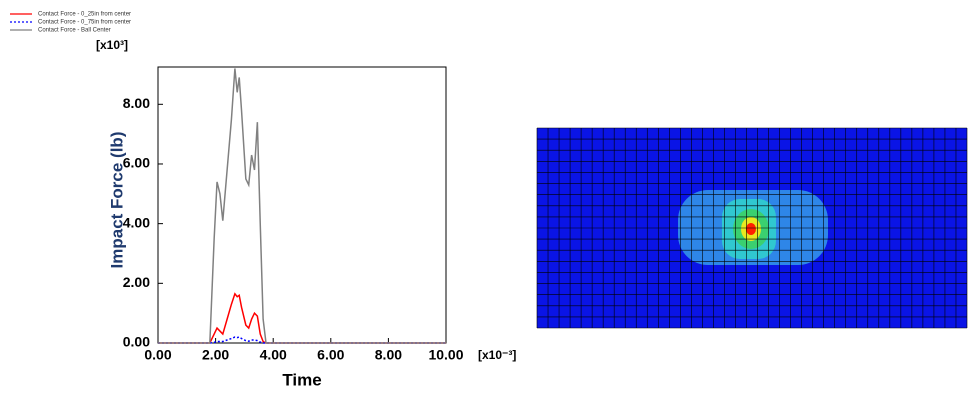 This screenshot has width=975, height=408. What do you see at coordinates (215, 355) in the screenshot?
I see `x-tick-label: 2.00` at bounding box center [215, 355].